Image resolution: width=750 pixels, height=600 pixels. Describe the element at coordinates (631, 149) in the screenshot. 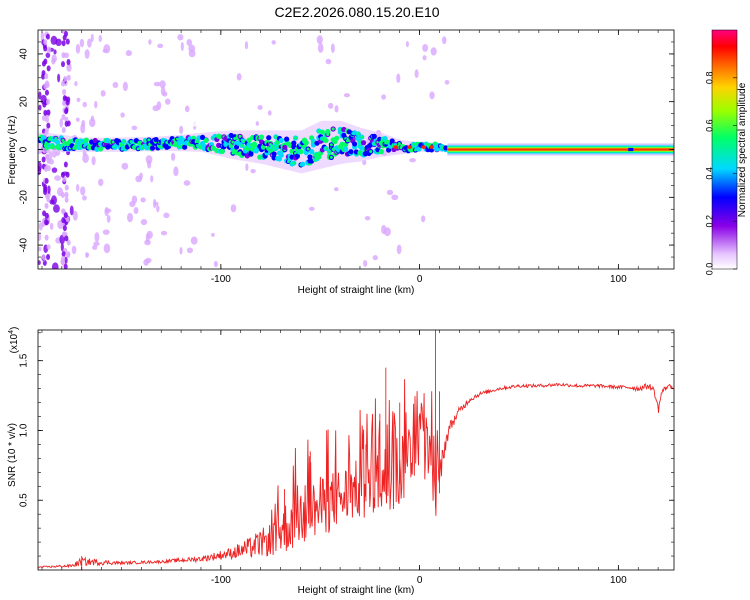

I see `spectrogram-stable-marker` at that location.